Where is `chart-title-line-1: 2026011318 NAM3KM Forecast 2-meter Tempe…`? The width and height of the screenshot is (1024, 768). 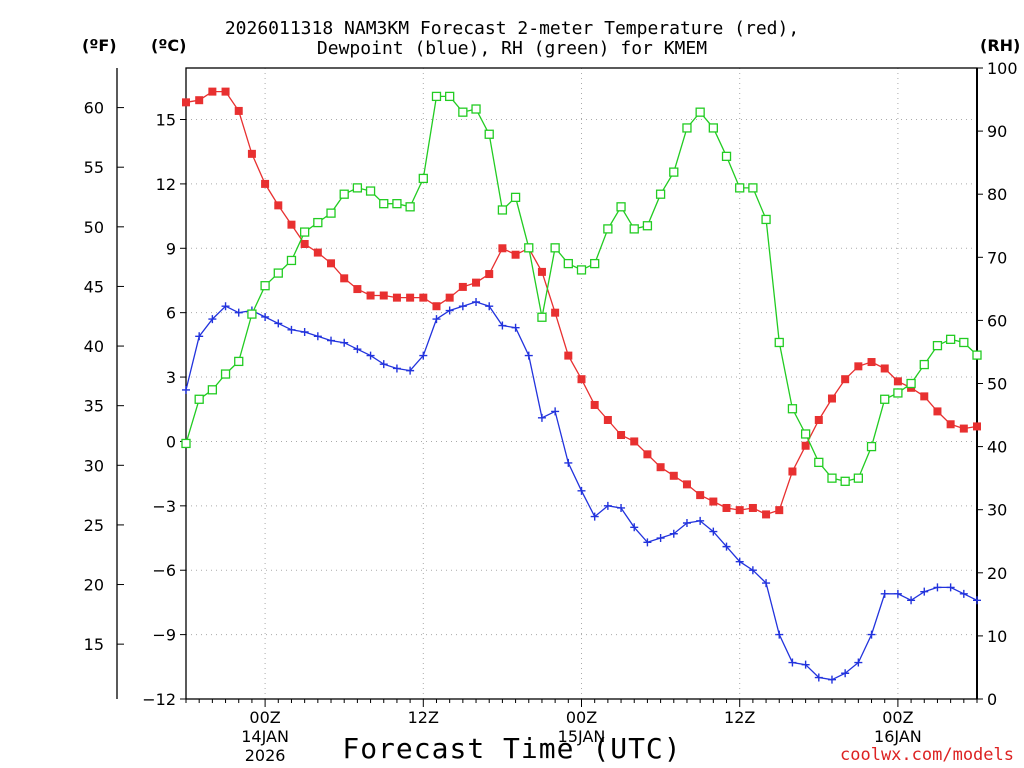
chart-title-line-1: 2026011318 NAM3KM Forecast 2-meter Tempe… is located at coordinates (512, 28).